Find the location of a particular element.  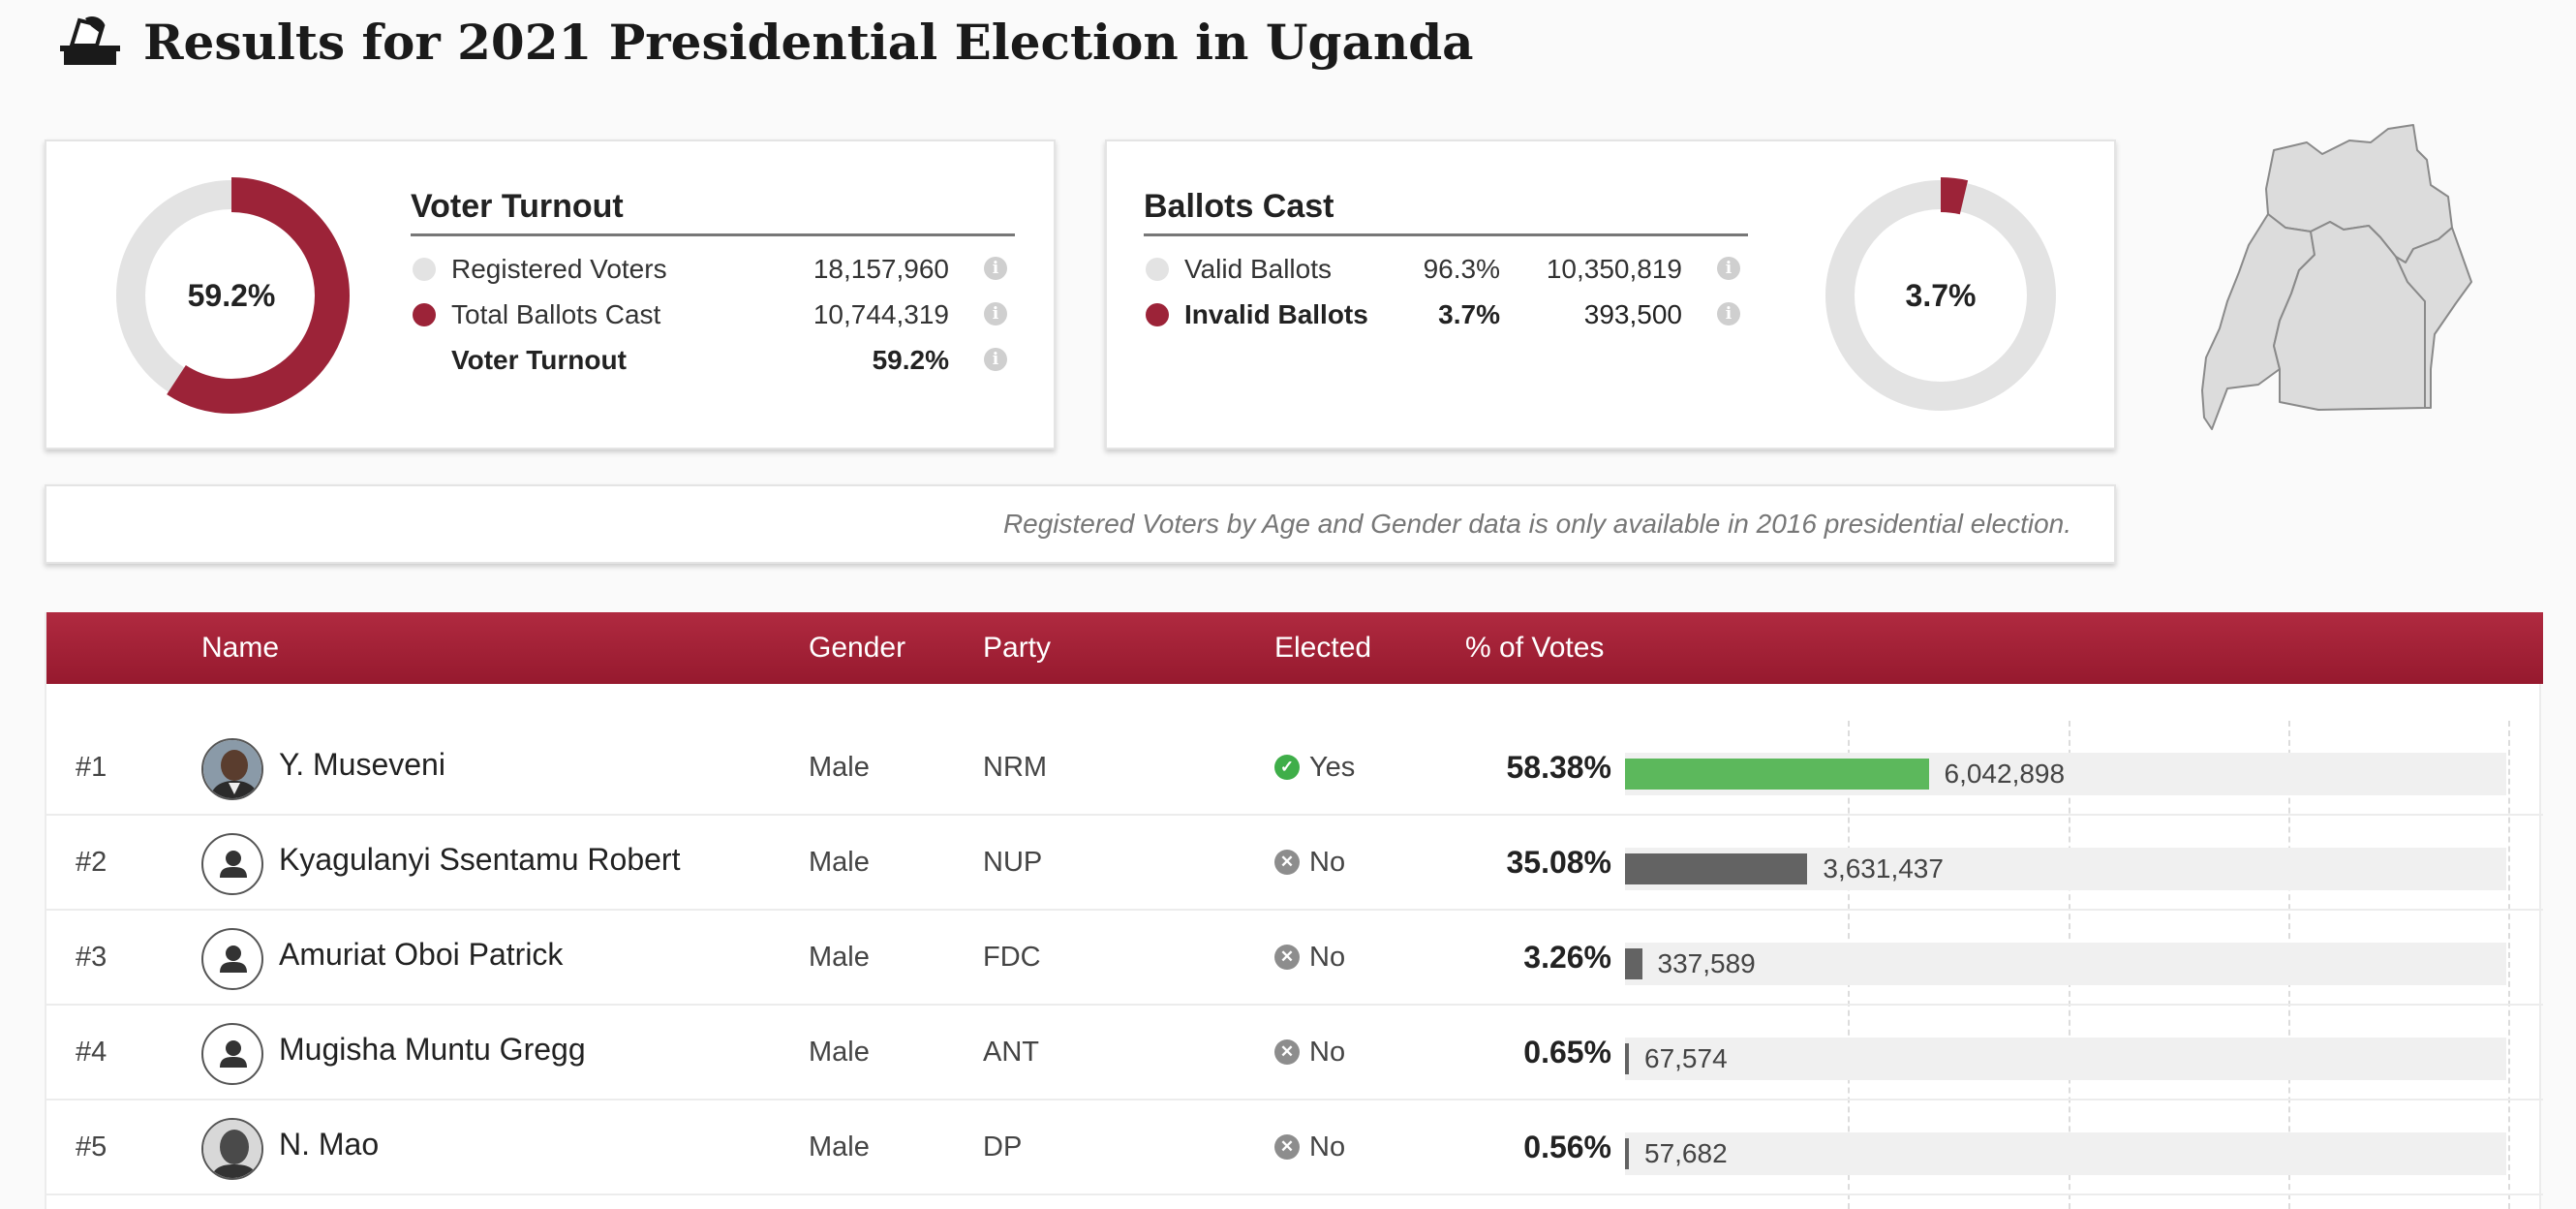

turnout-donut-chart: 59.2% is located at coordinates (231, 295).